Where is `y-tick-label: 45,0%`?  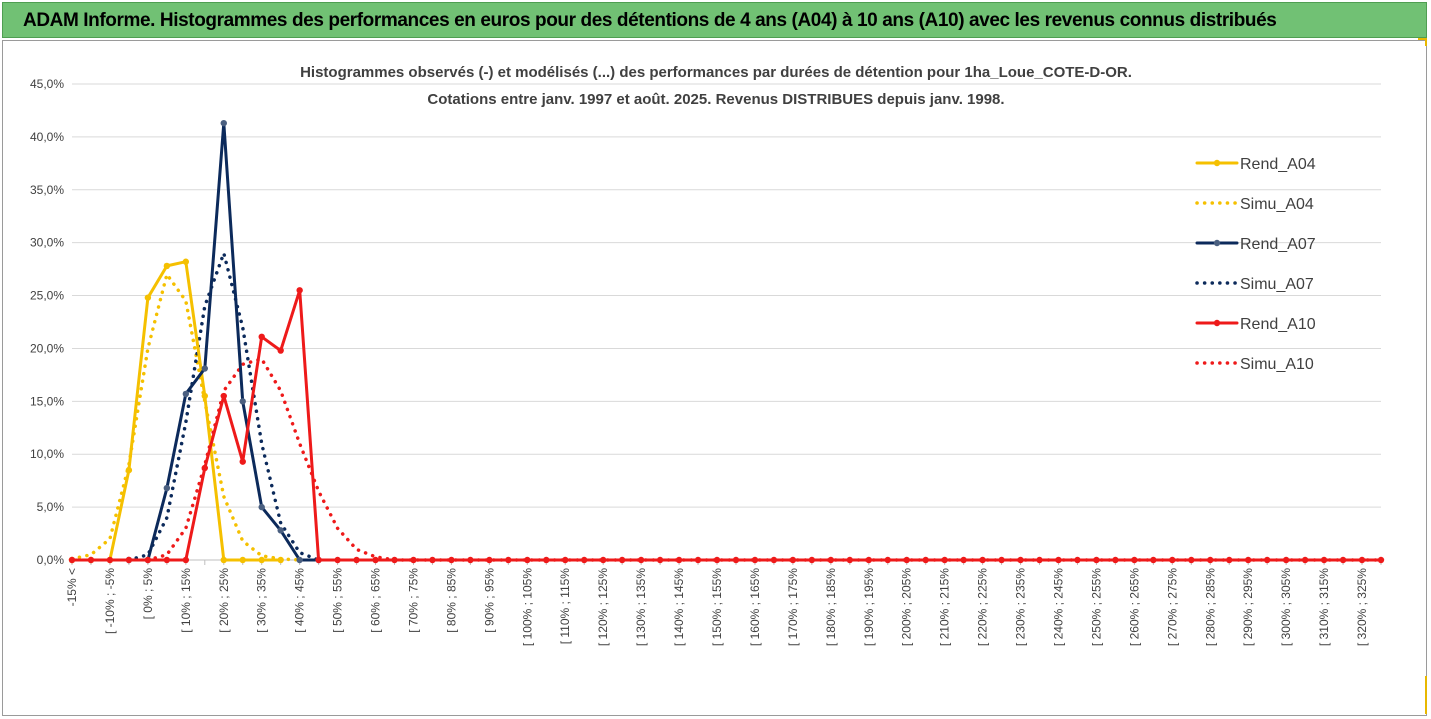 y-tick-label: 45,0% is located at coordinates (47, 84).